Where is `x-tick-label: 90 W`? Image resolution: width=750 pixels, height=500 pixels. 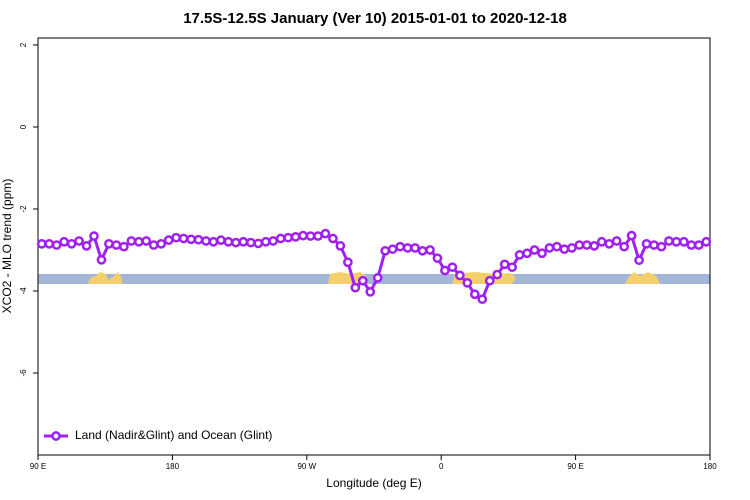
x-tick-label: 90 W is located at coordinates (306, 466).